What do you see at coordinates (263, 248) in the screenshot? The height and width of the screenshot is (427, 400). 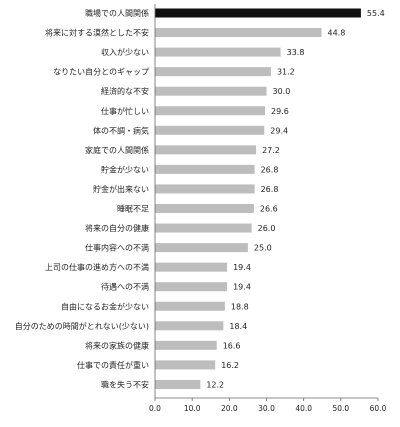 I see `value-label-13: 25.0` at bounding box center [263, 248].